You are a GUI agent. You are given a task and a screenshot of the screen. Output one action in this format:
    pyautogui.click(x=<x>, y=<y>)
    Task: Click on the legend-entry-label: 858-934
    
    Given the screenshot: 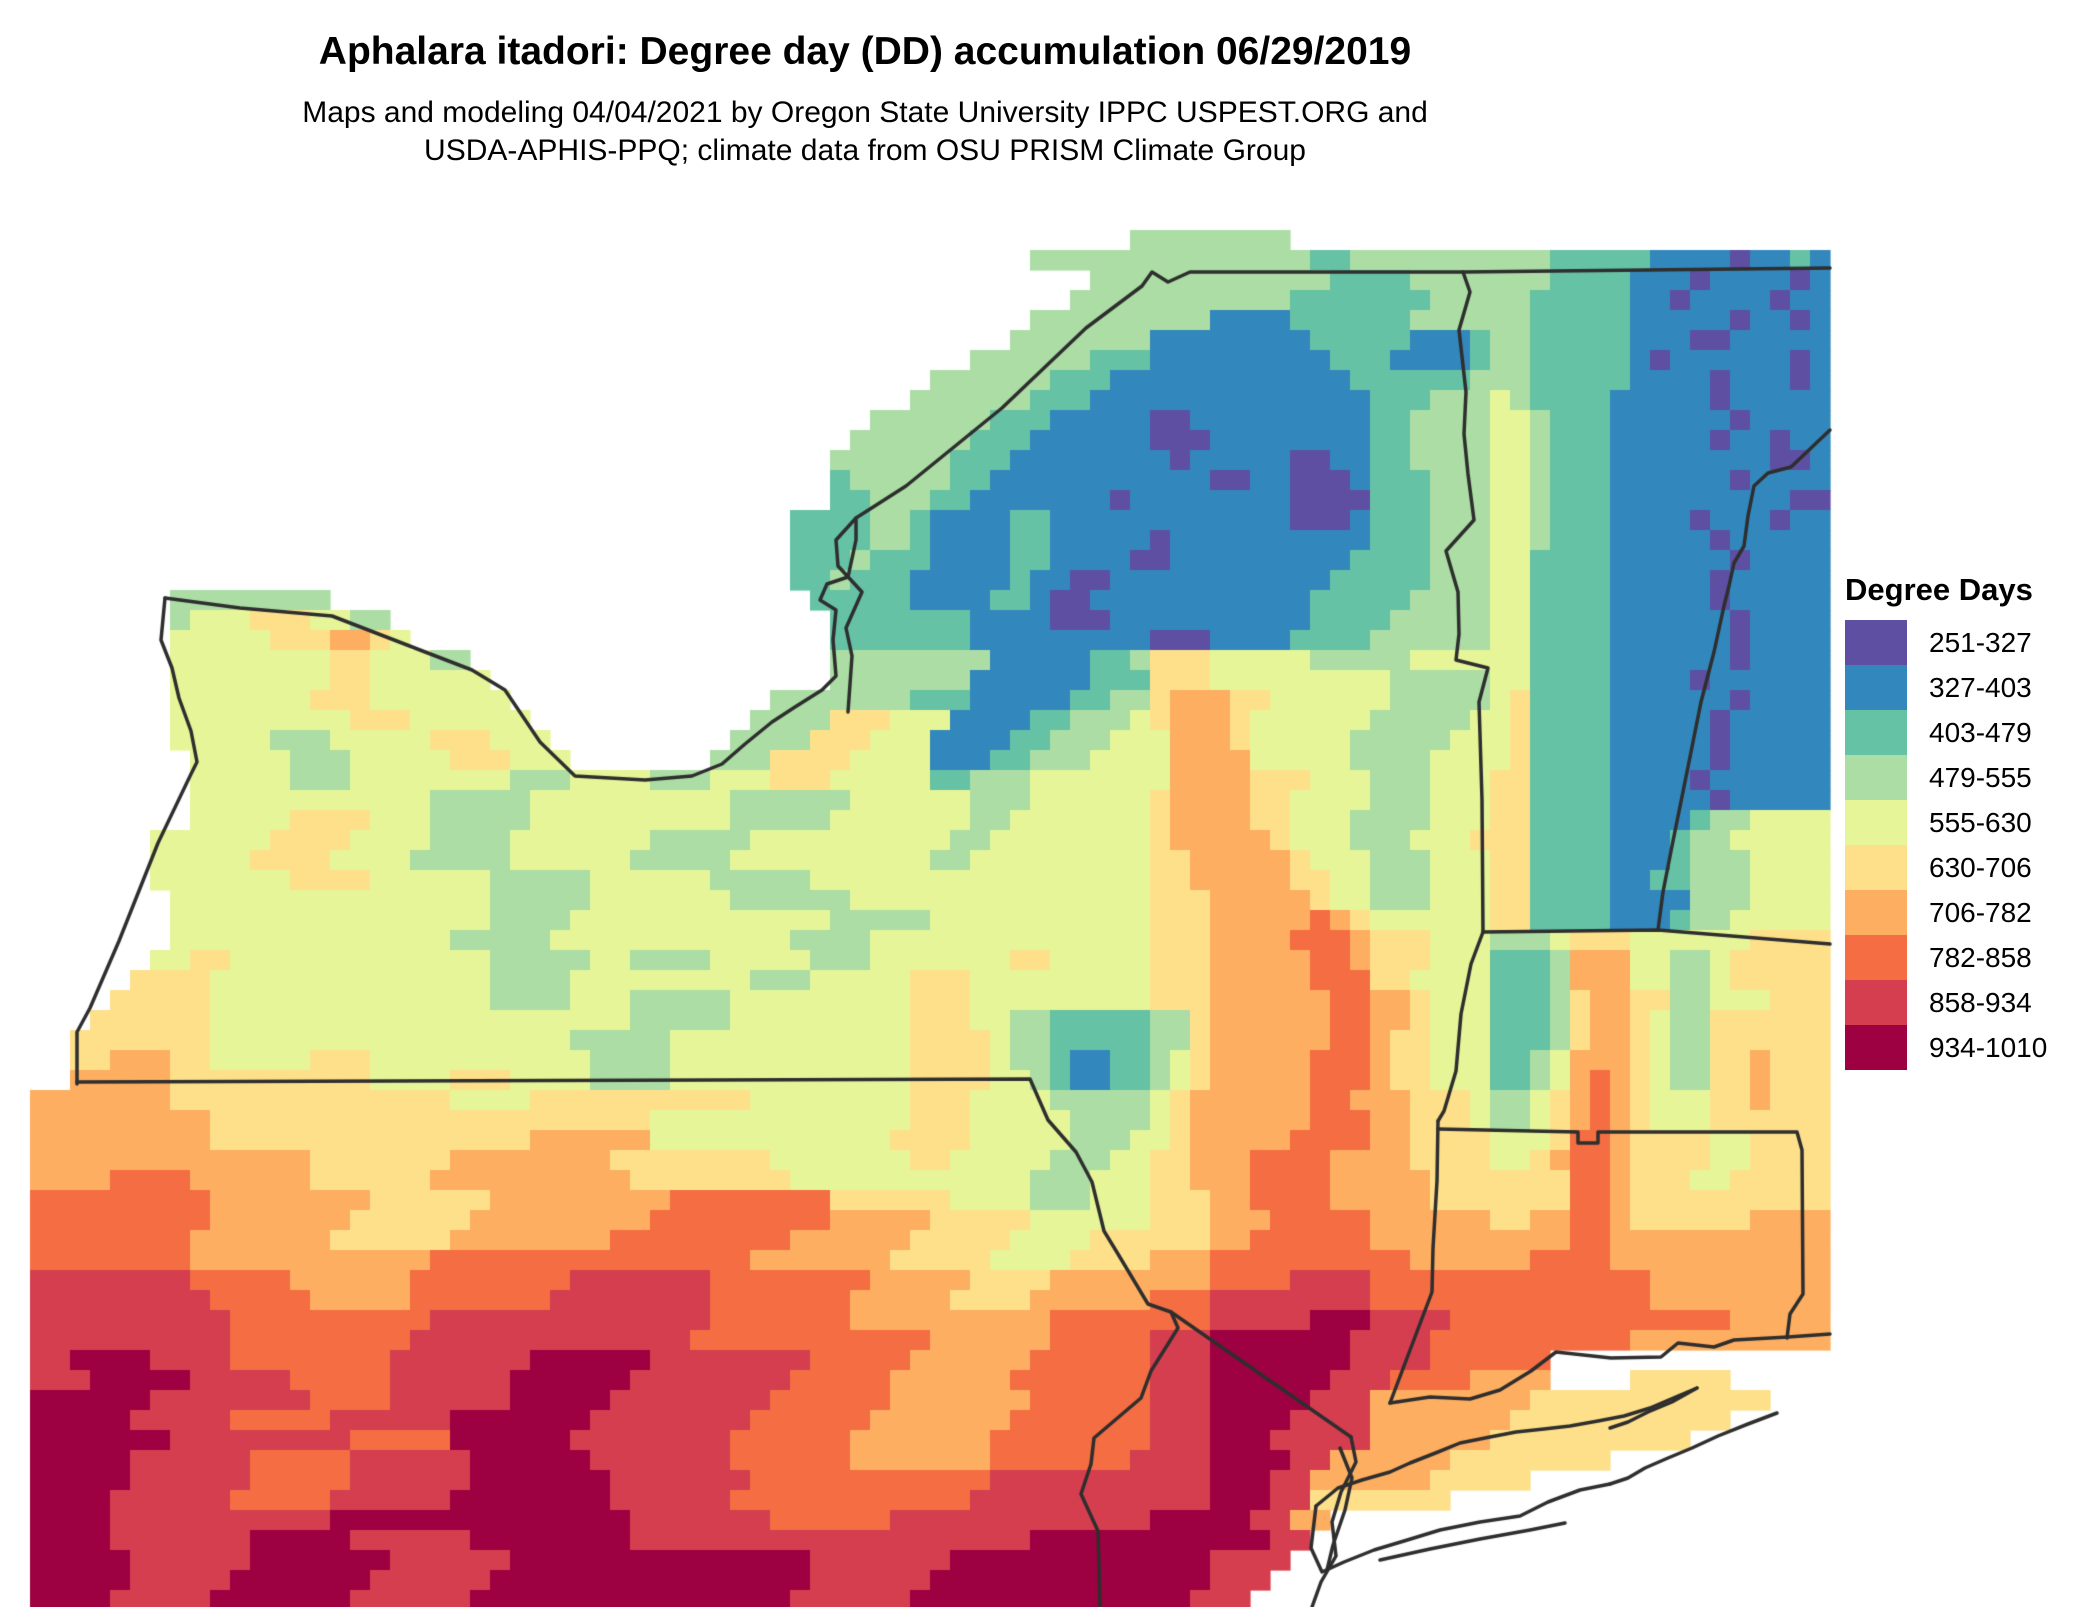 What is the action you would take?
    pyautogui.click(x=1980, y=1002)
    